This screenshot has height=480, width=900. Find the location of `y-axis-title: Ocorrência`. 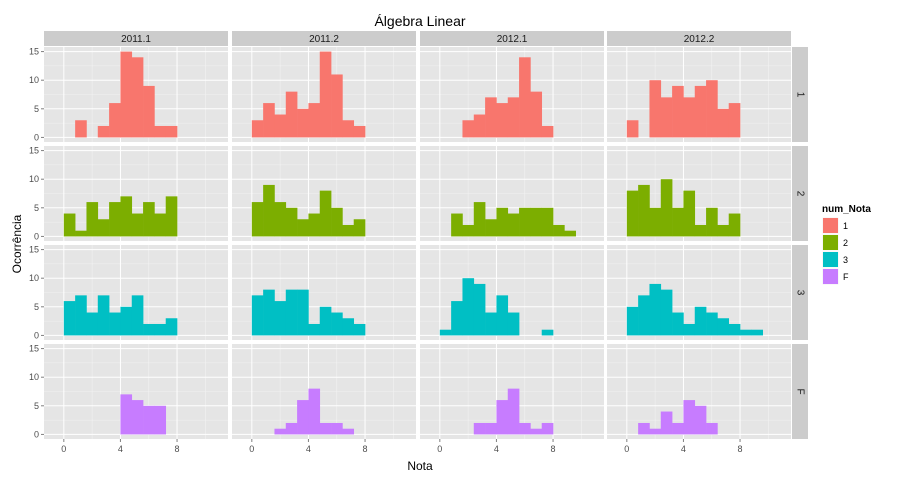

y-axis-title: Ocorrência is located at coordinates (17, 243).